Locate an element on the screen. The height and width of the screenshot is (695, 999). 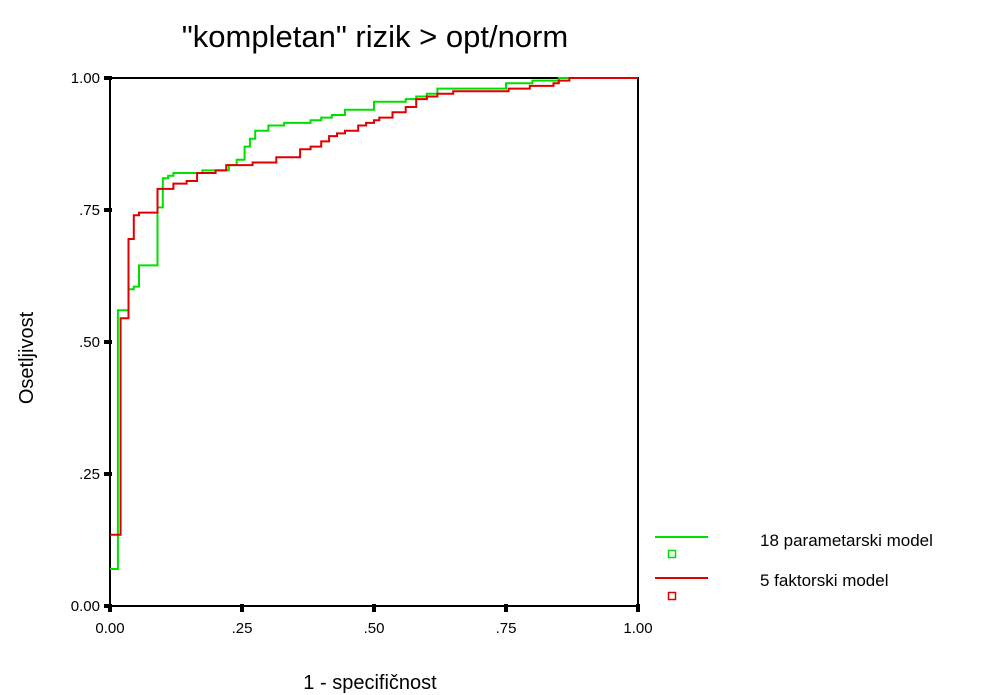
y-tick-label: .25 is located at coordinates (89, 474).